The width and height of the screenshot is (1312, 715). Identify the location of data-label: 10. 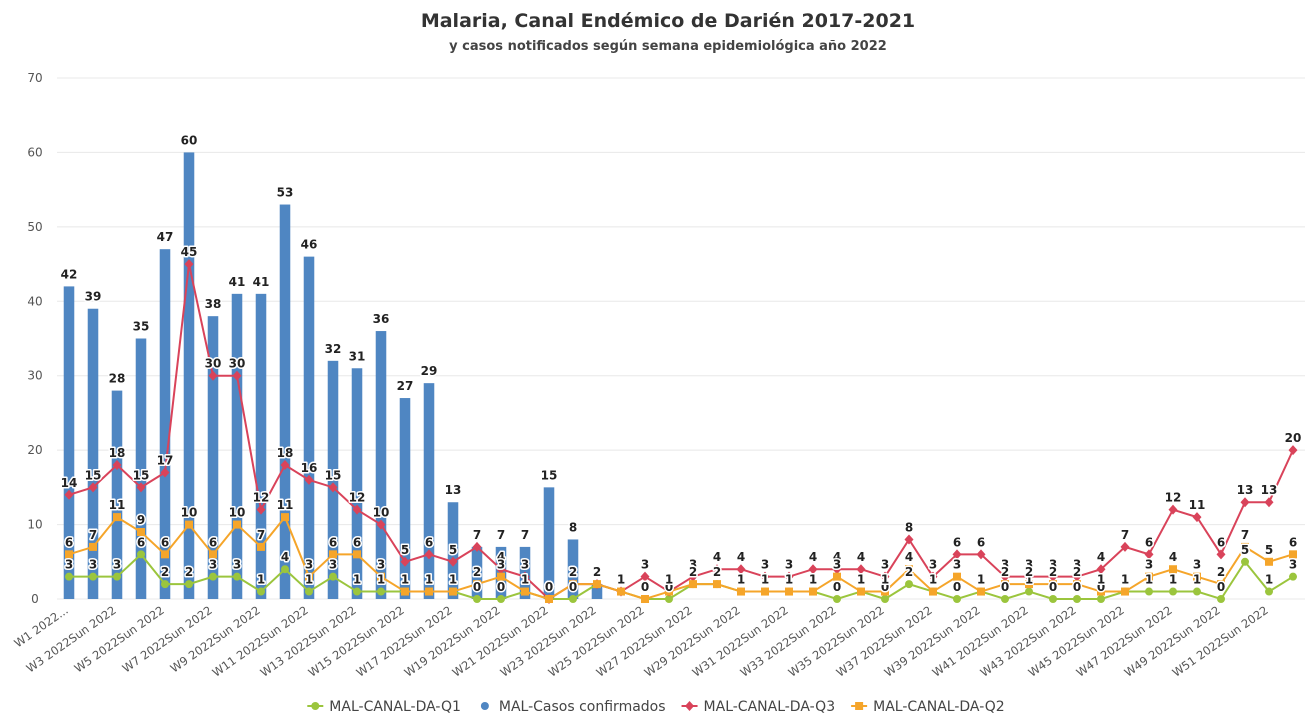
(381, 513).